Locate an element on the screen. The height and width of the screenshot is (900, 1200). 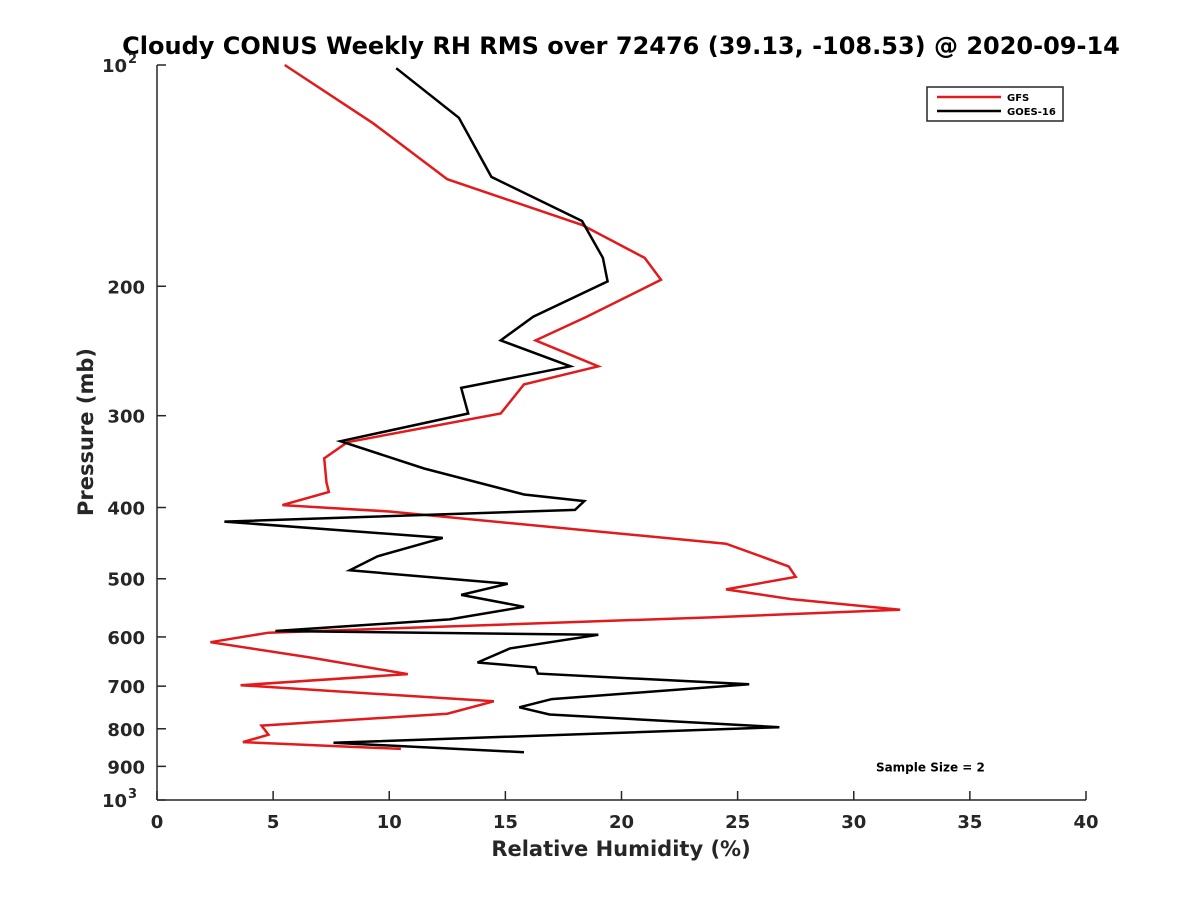
legend-entry-label: GFS is located at coordinates (1018, 98).